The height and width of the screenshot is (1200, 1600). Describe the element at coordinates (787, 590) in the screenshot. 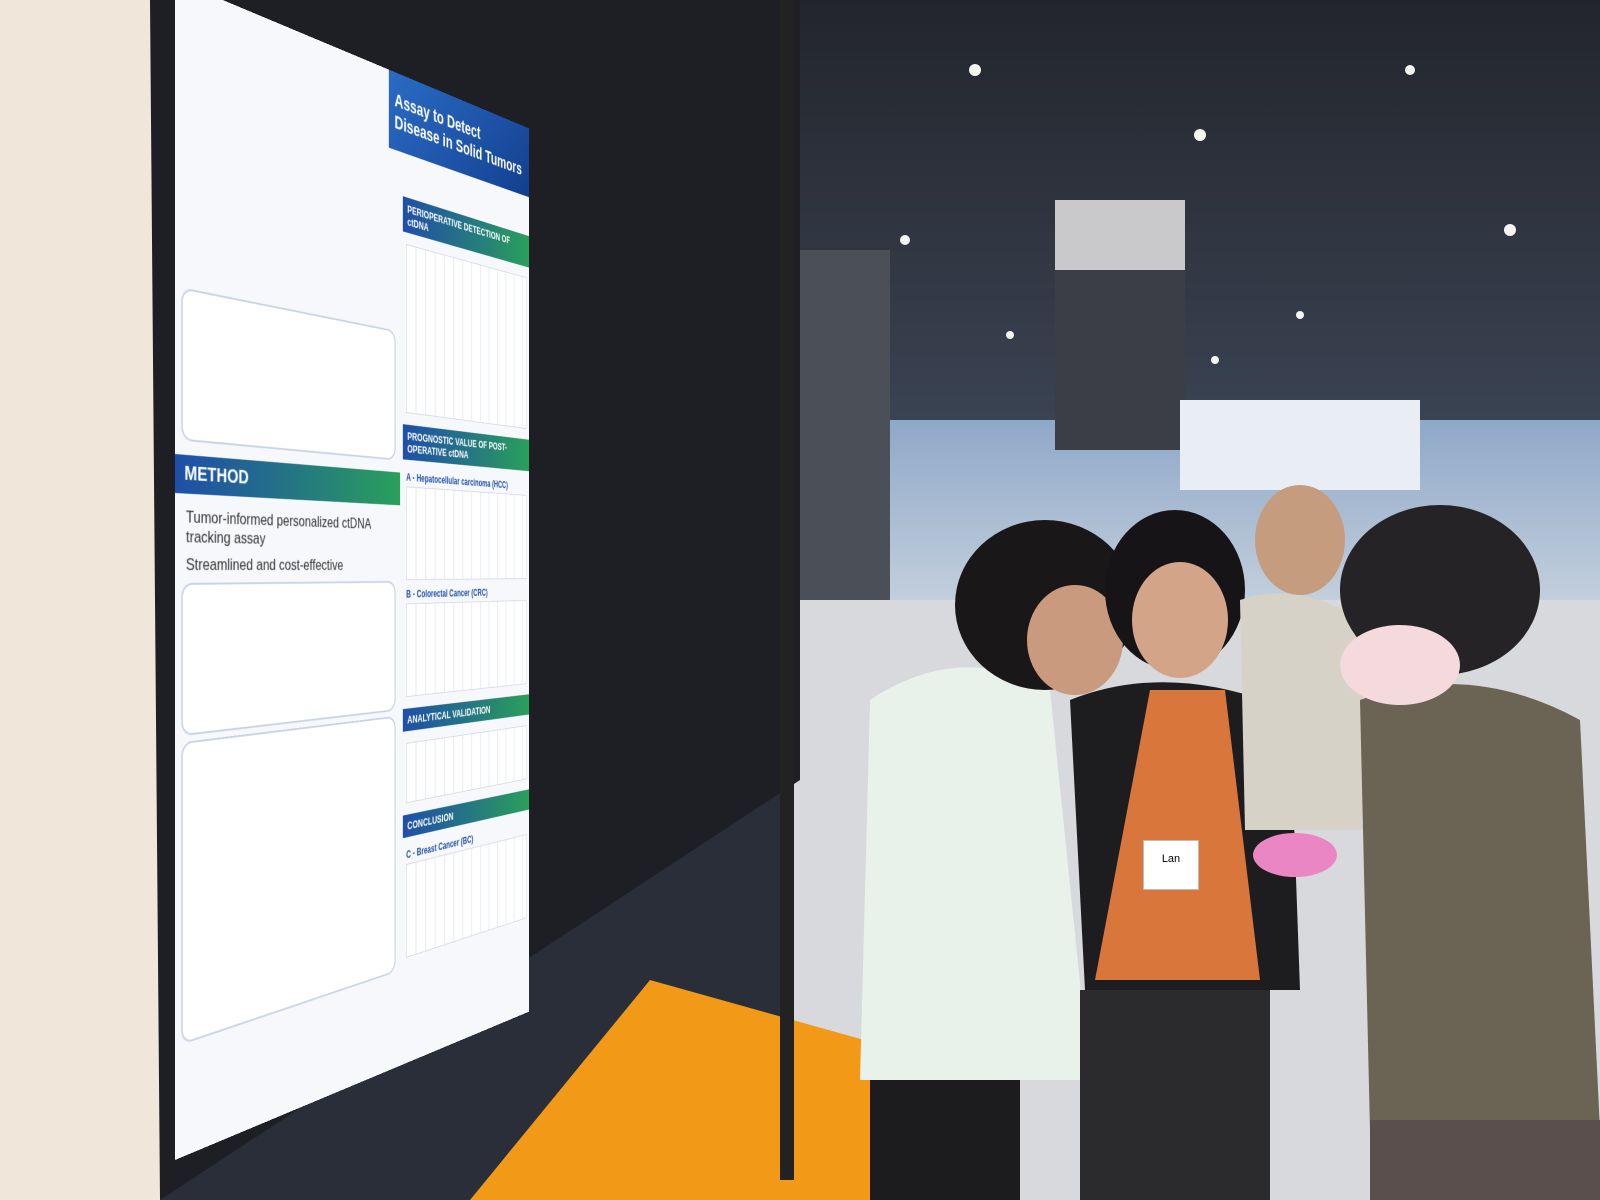

I see `board-post` at that location.